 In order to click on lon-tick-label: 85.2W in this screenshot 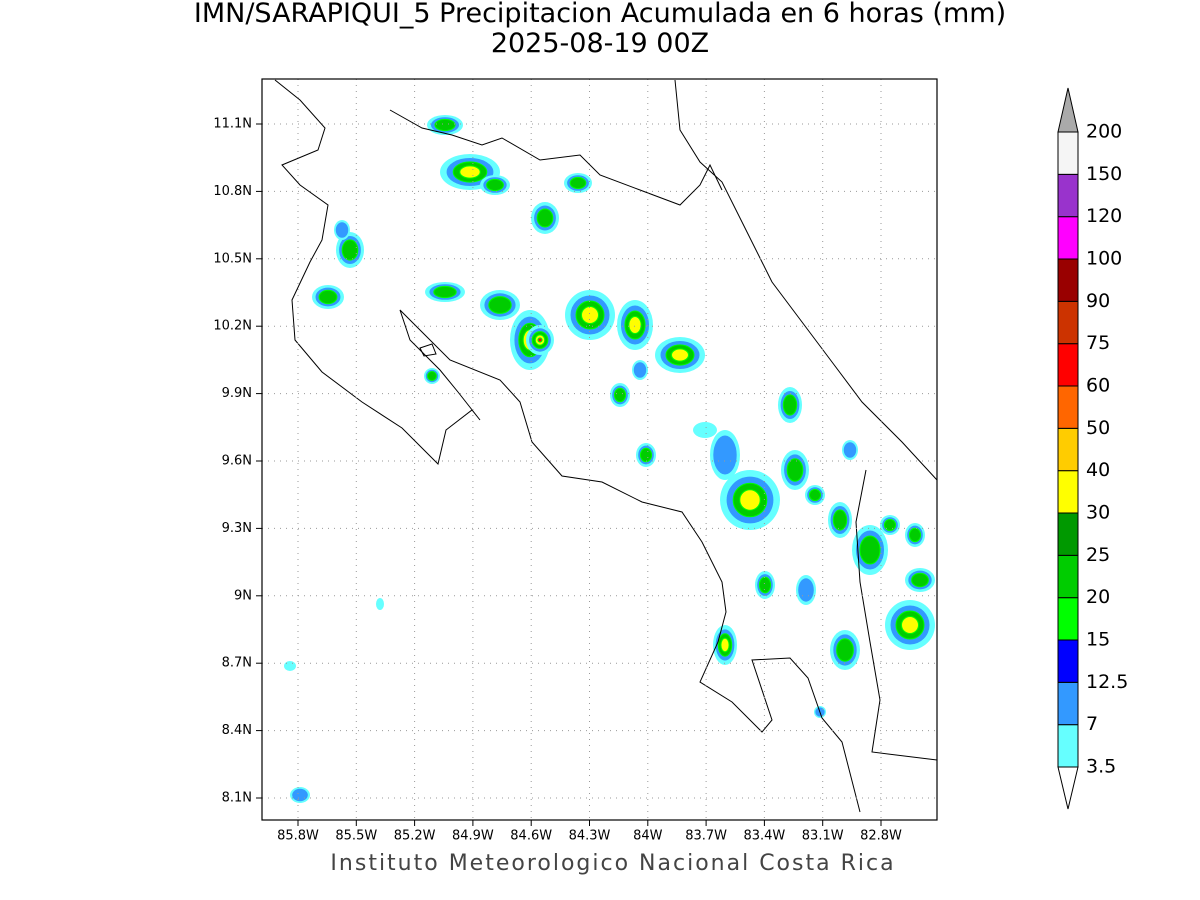, I will do `click(415, 836)`.